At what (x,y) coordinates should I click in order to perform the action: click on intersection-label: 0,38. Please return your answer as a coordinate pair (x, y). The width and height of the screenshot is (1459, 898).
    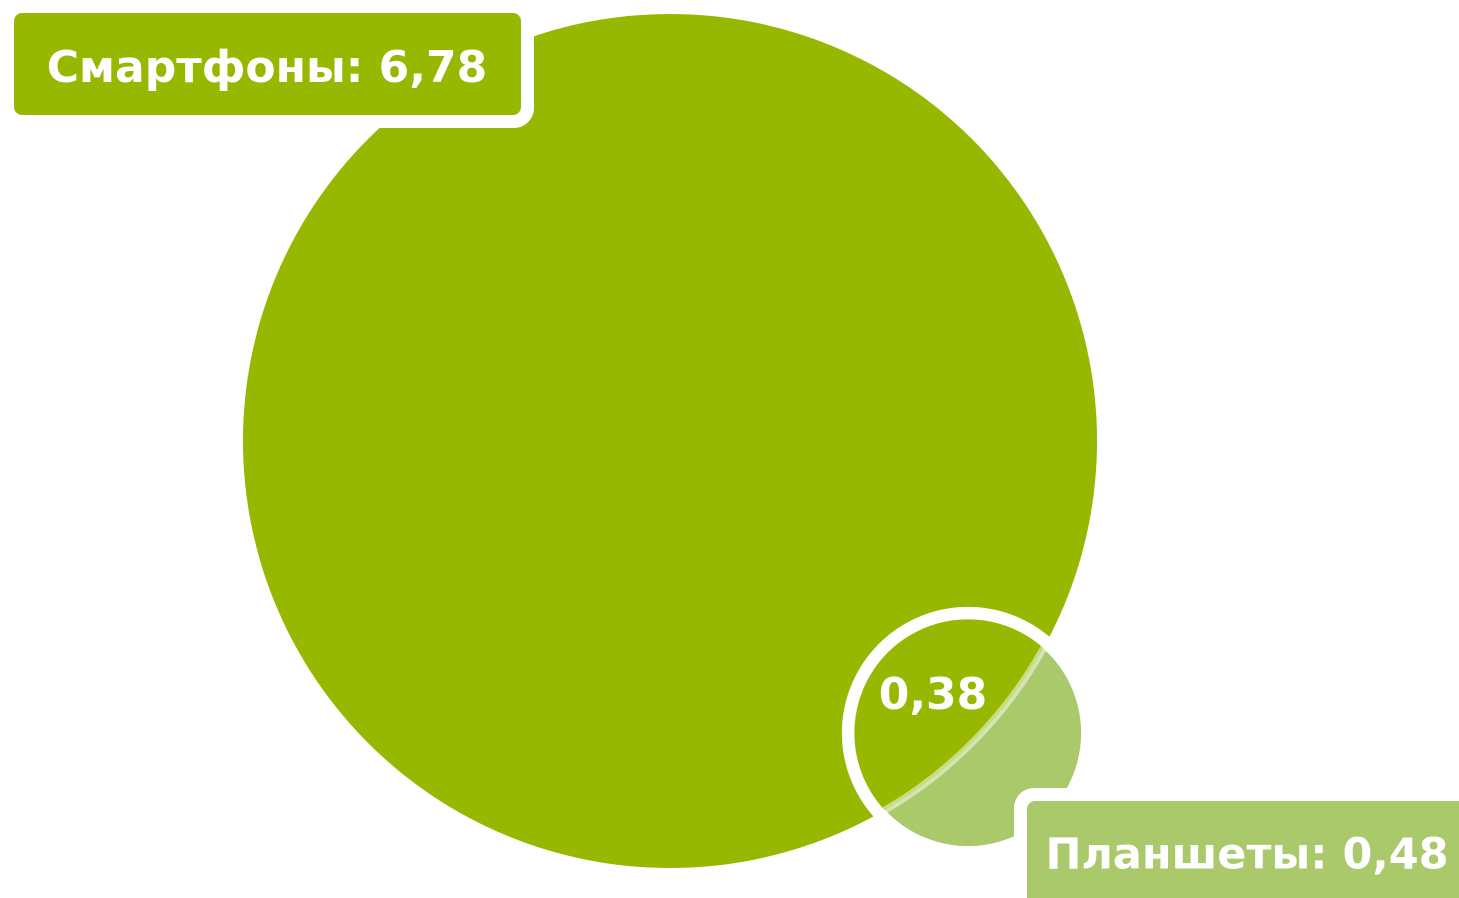
    Looking at the image, I should click on (933, 694).